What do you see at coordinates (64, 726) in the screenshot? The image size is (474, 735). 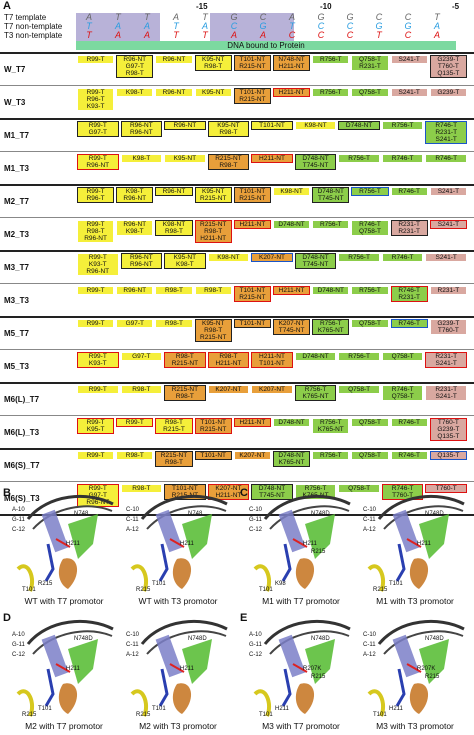 I see `structure-caption: M2 with T7 promotor` at bounding box center [64, 726].